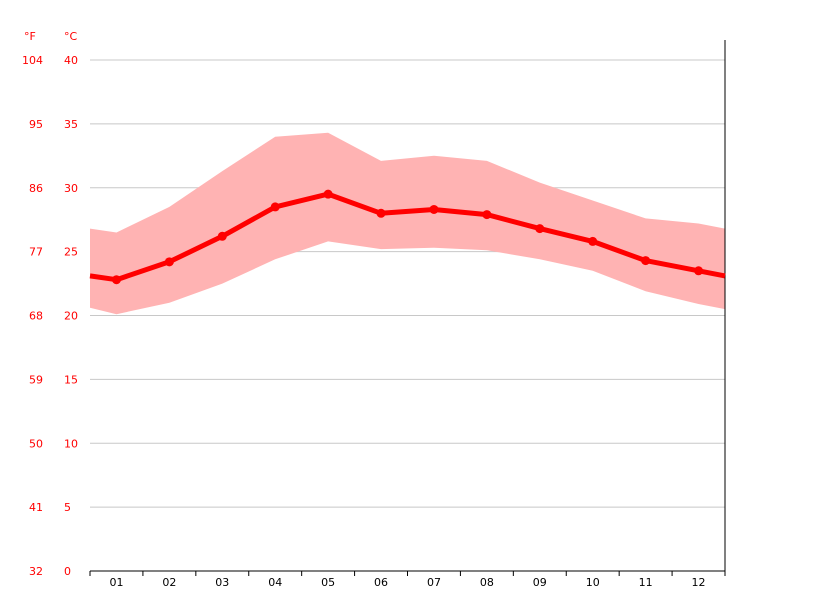  Describe the element at coordinates (36, 316) in the screenshot. I see `y-tick-label-f: 68` at that location.